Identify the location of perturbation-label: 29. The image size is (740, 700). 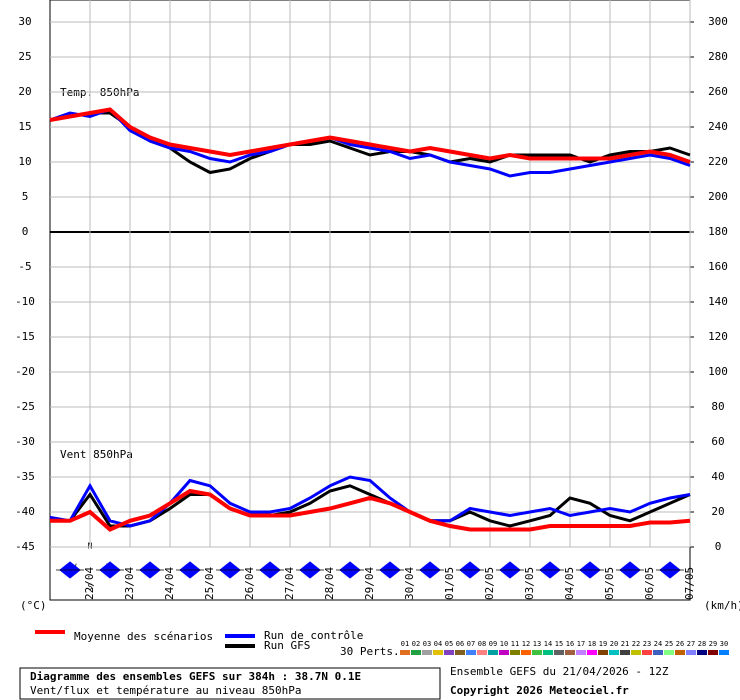
(713, 644).